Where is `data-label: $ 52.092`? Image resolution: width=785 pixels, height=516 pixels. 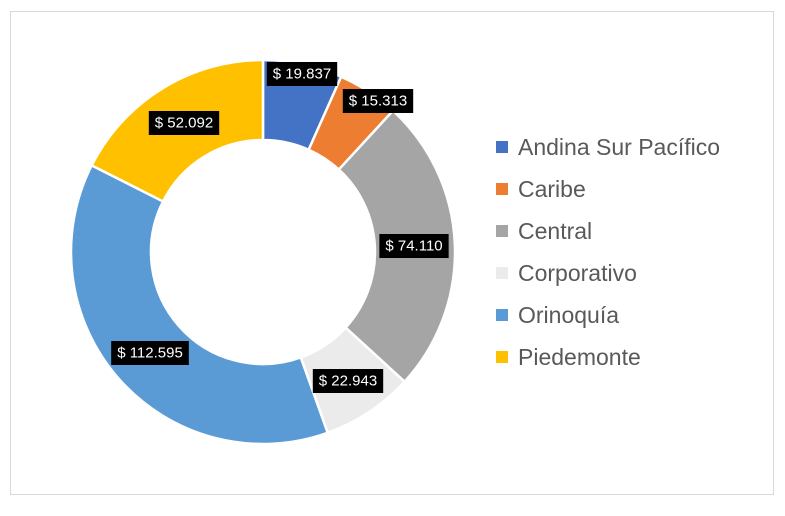 data-label: $ 52.092 is located at coordinates (184, 123).